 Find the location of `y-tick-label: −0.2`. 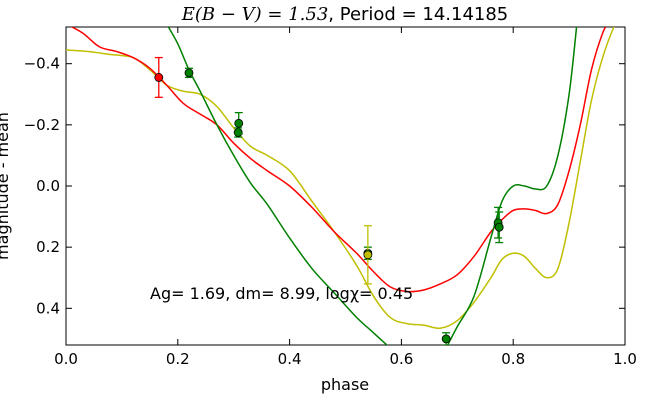

y-tick-label: −0.2 is located at coordinates (42, 125).